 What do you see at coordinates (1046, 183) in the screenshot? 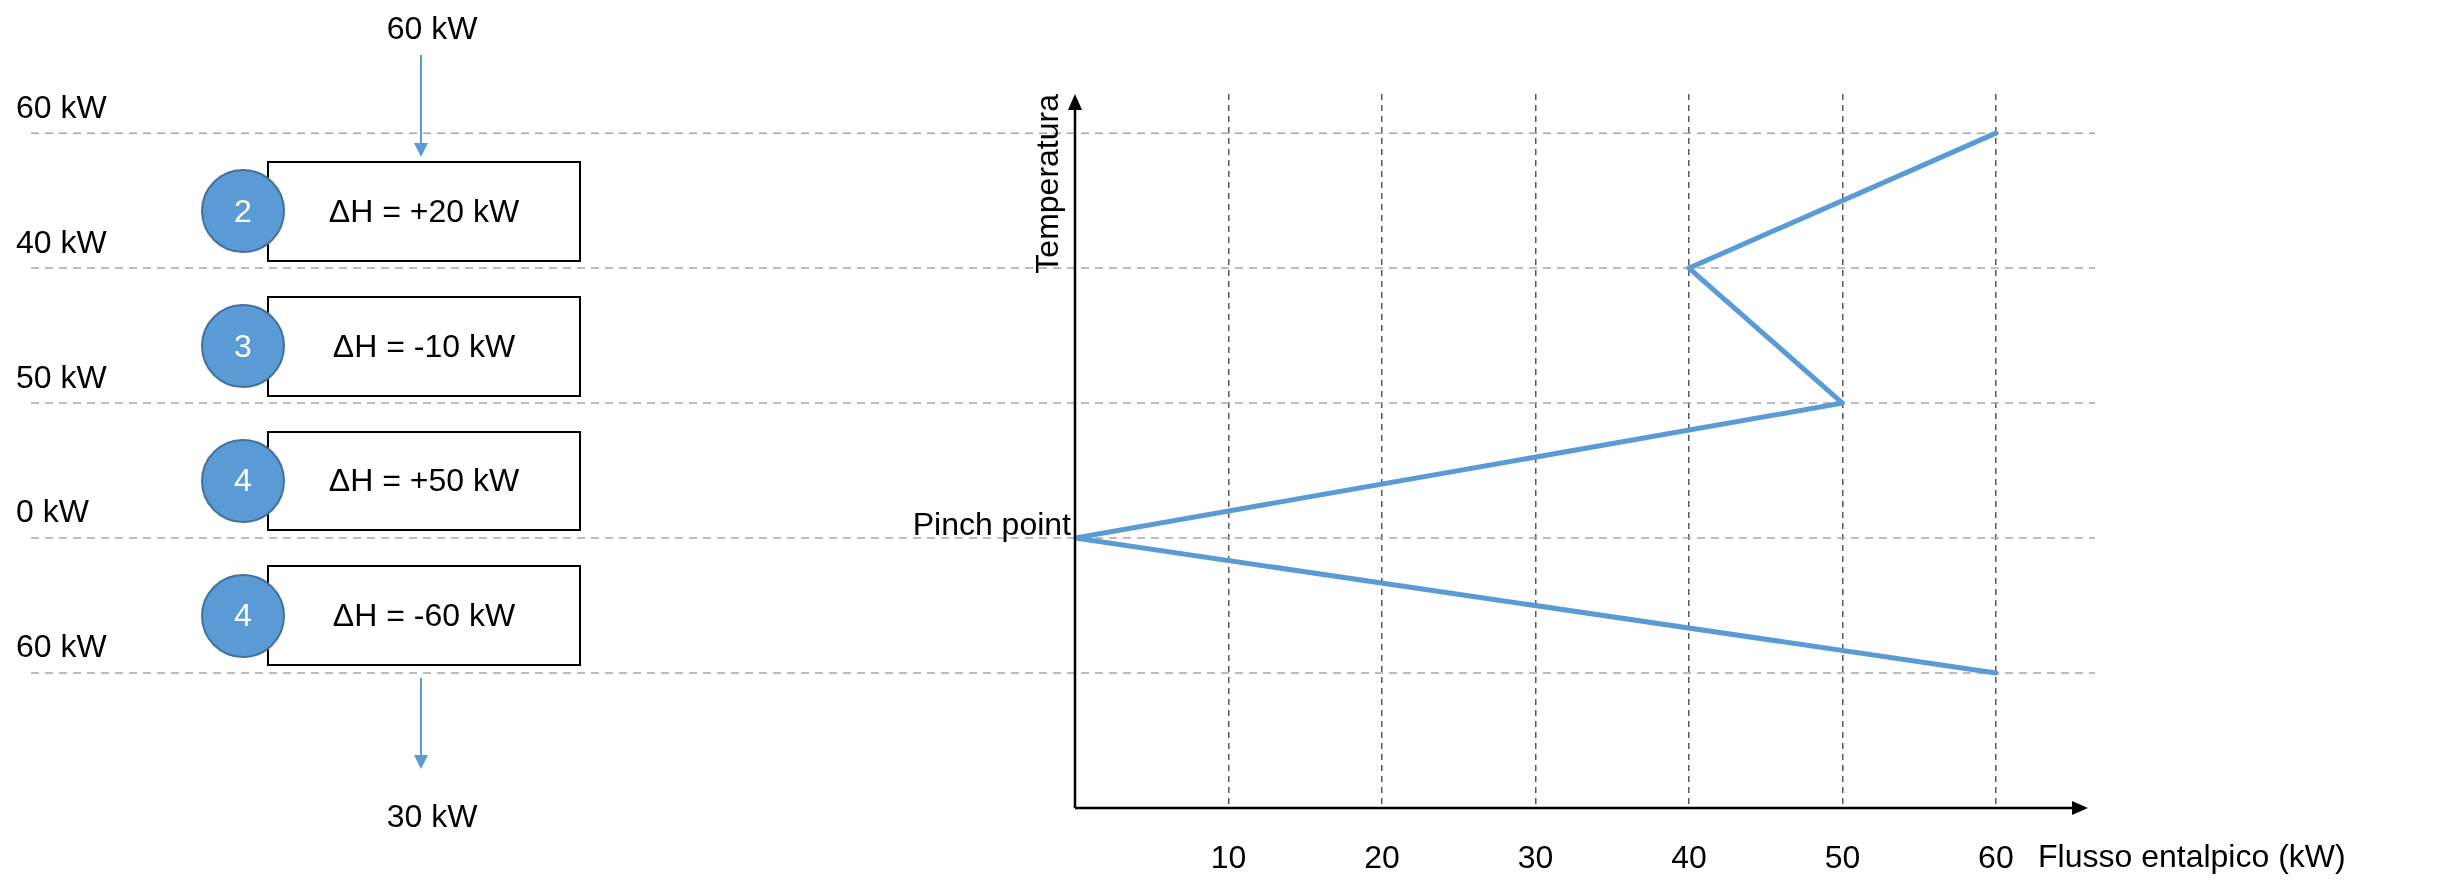
I see `y-axis-title: Temperatura` at bounding box center [1046, 183].